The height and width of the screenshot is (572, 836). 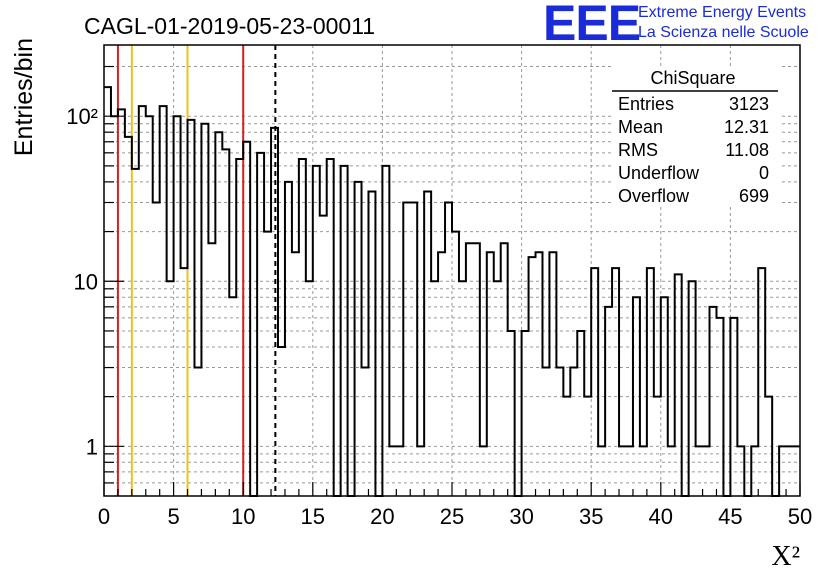 I want to click on x-tick-label: 40, so click(x=661, y=516).